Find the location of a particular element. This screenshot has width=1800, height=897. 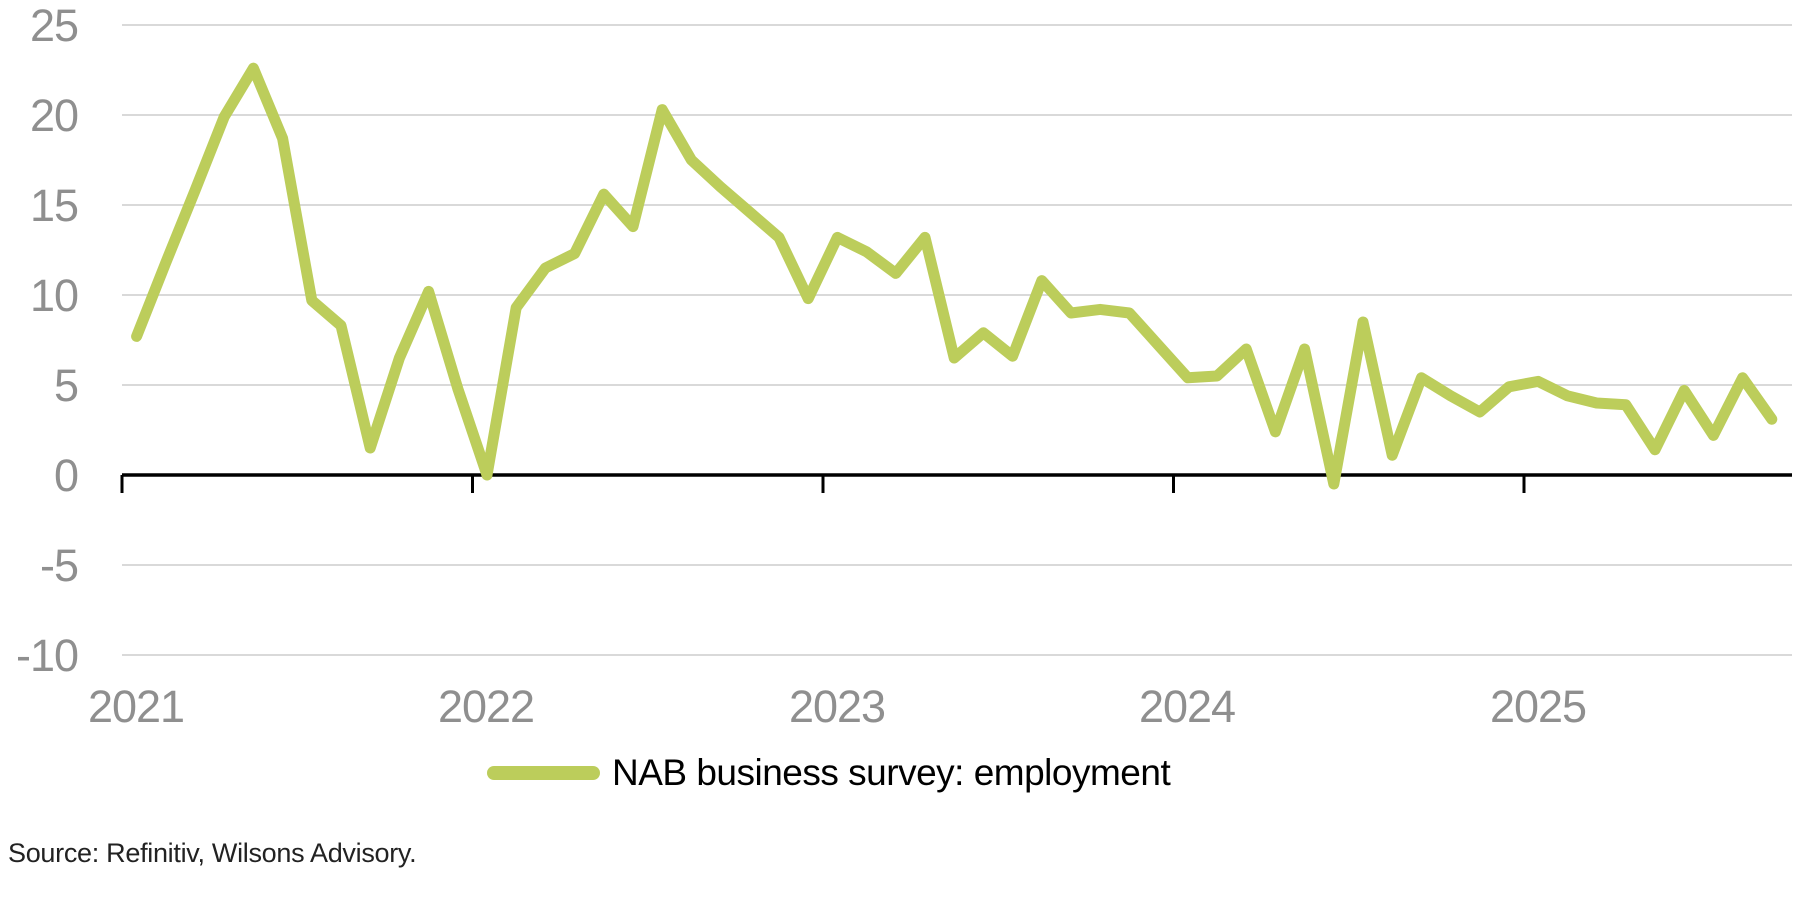

x-label-2022: 2022 is located at coordinates (486, 706).